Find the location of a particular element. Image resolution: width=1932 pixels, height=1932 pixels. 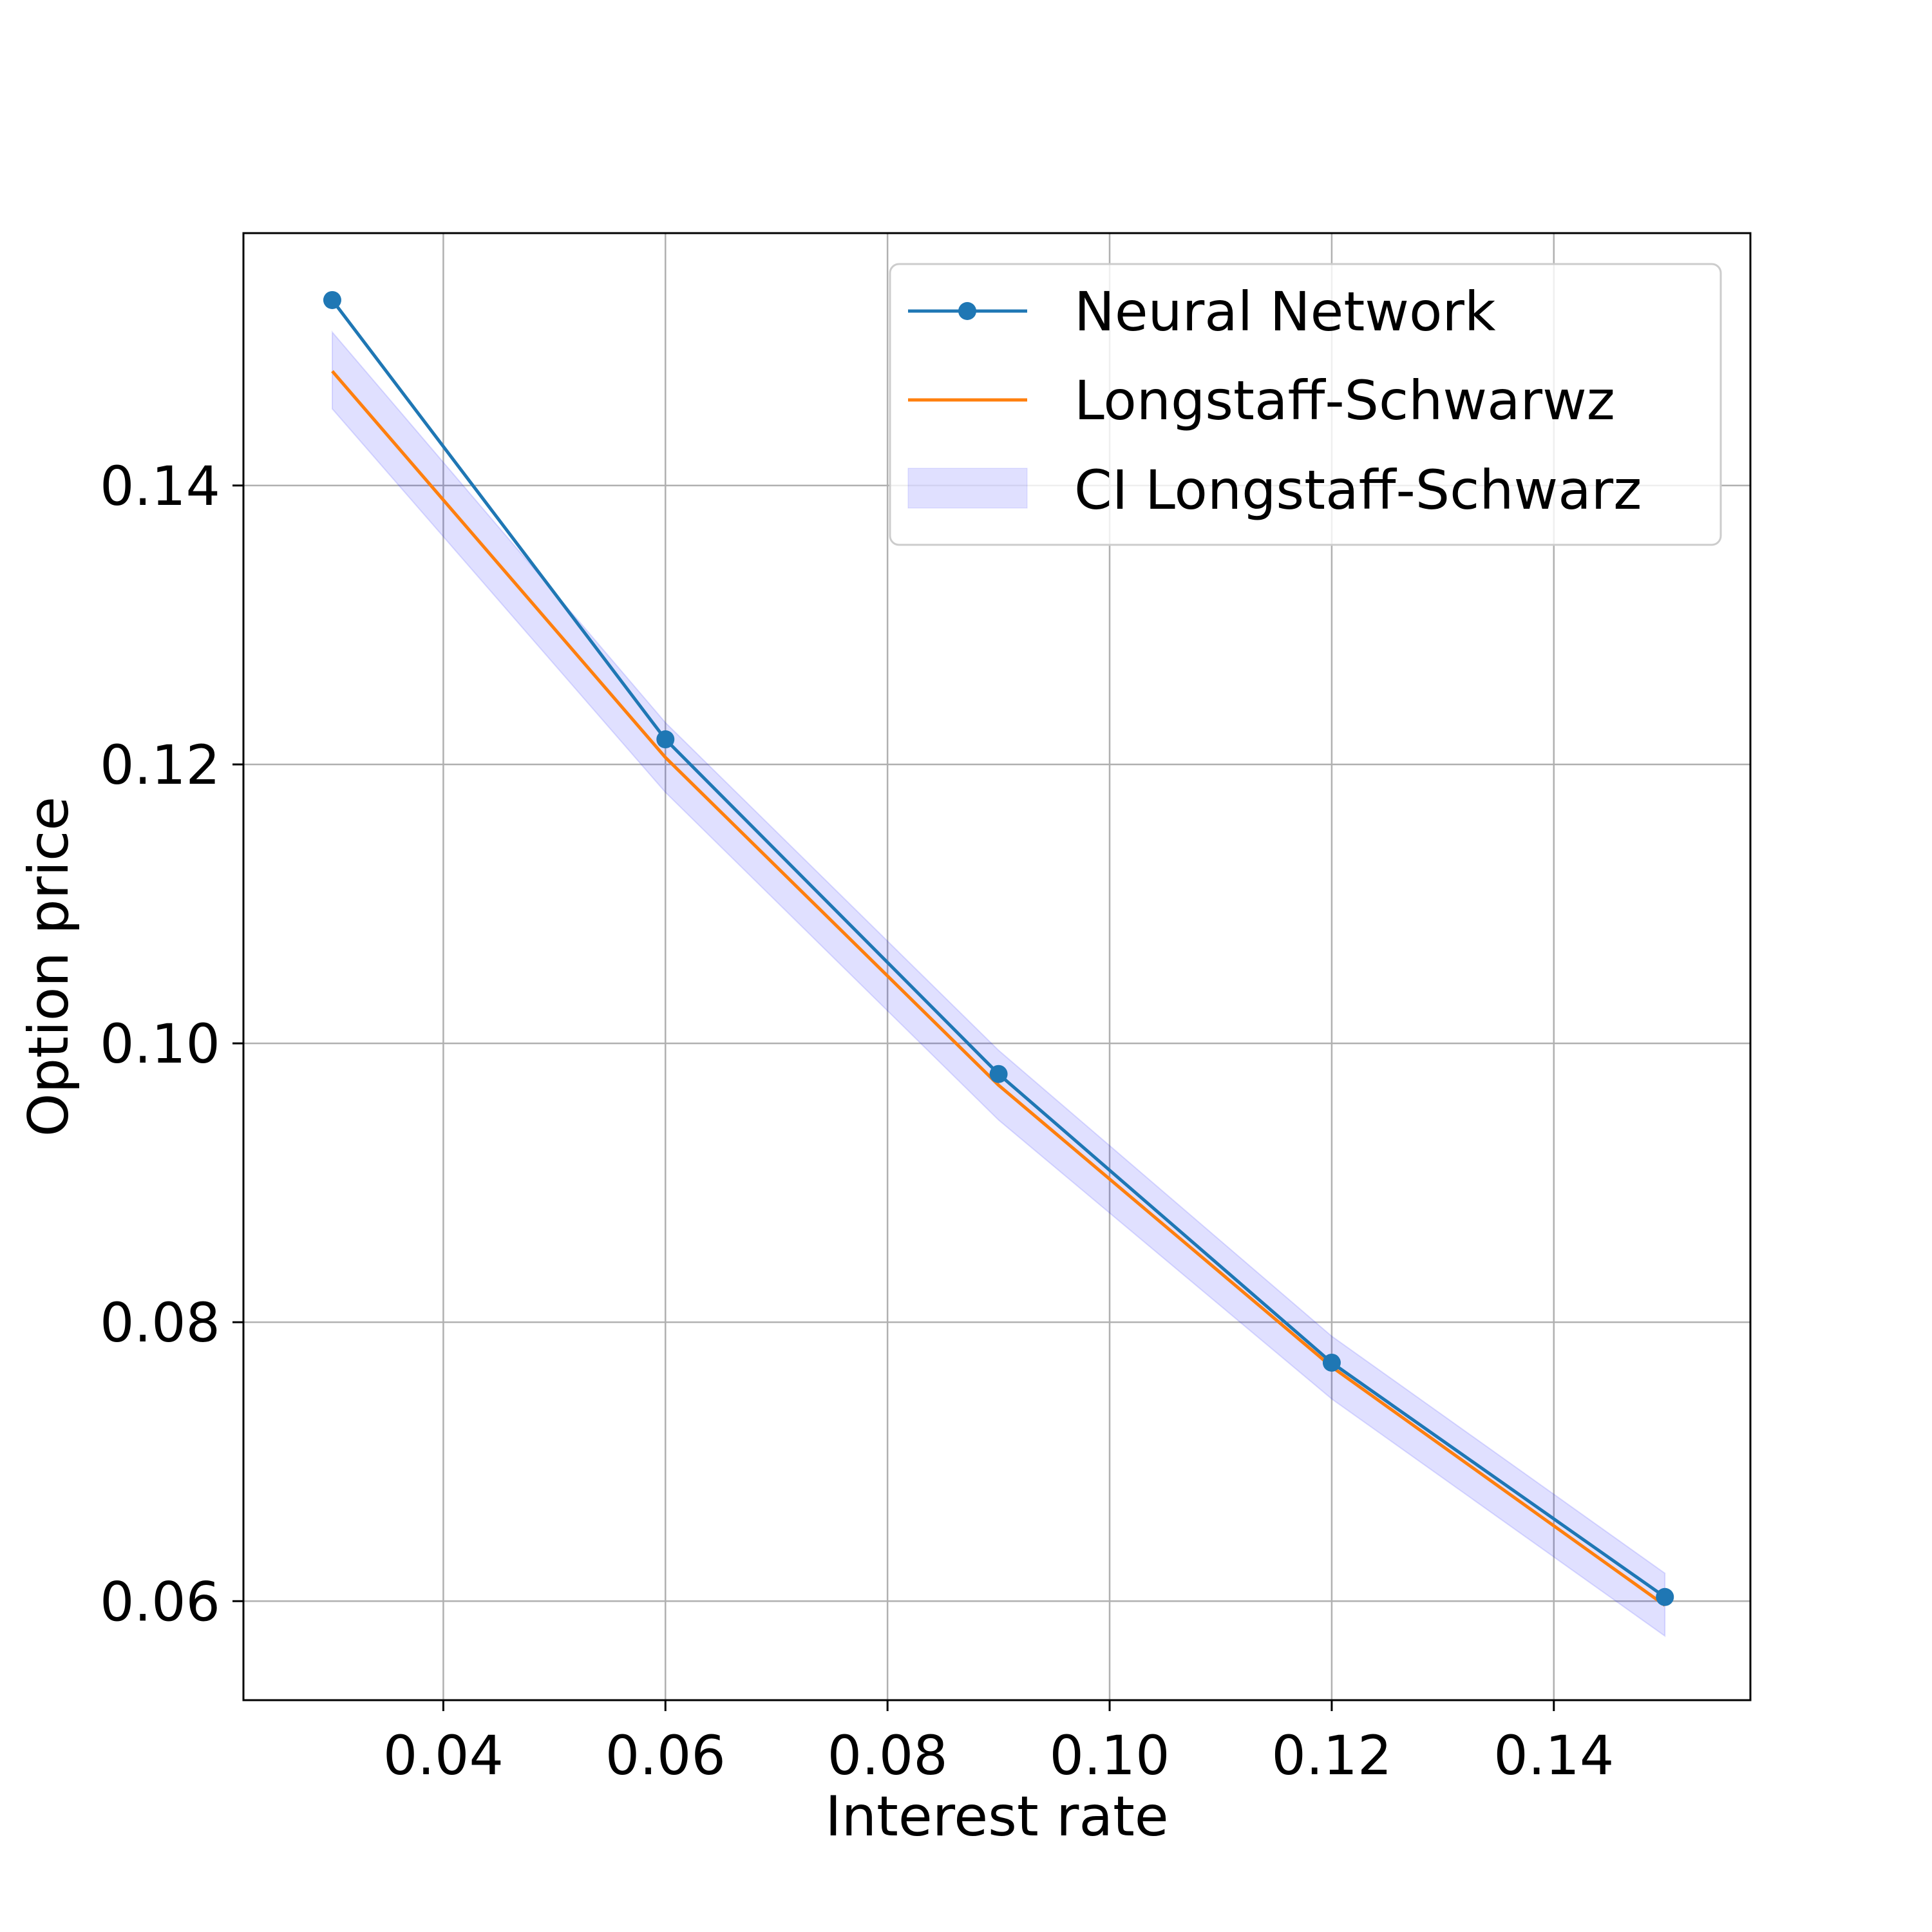

legend-box is located at coordinates (1305, 404).